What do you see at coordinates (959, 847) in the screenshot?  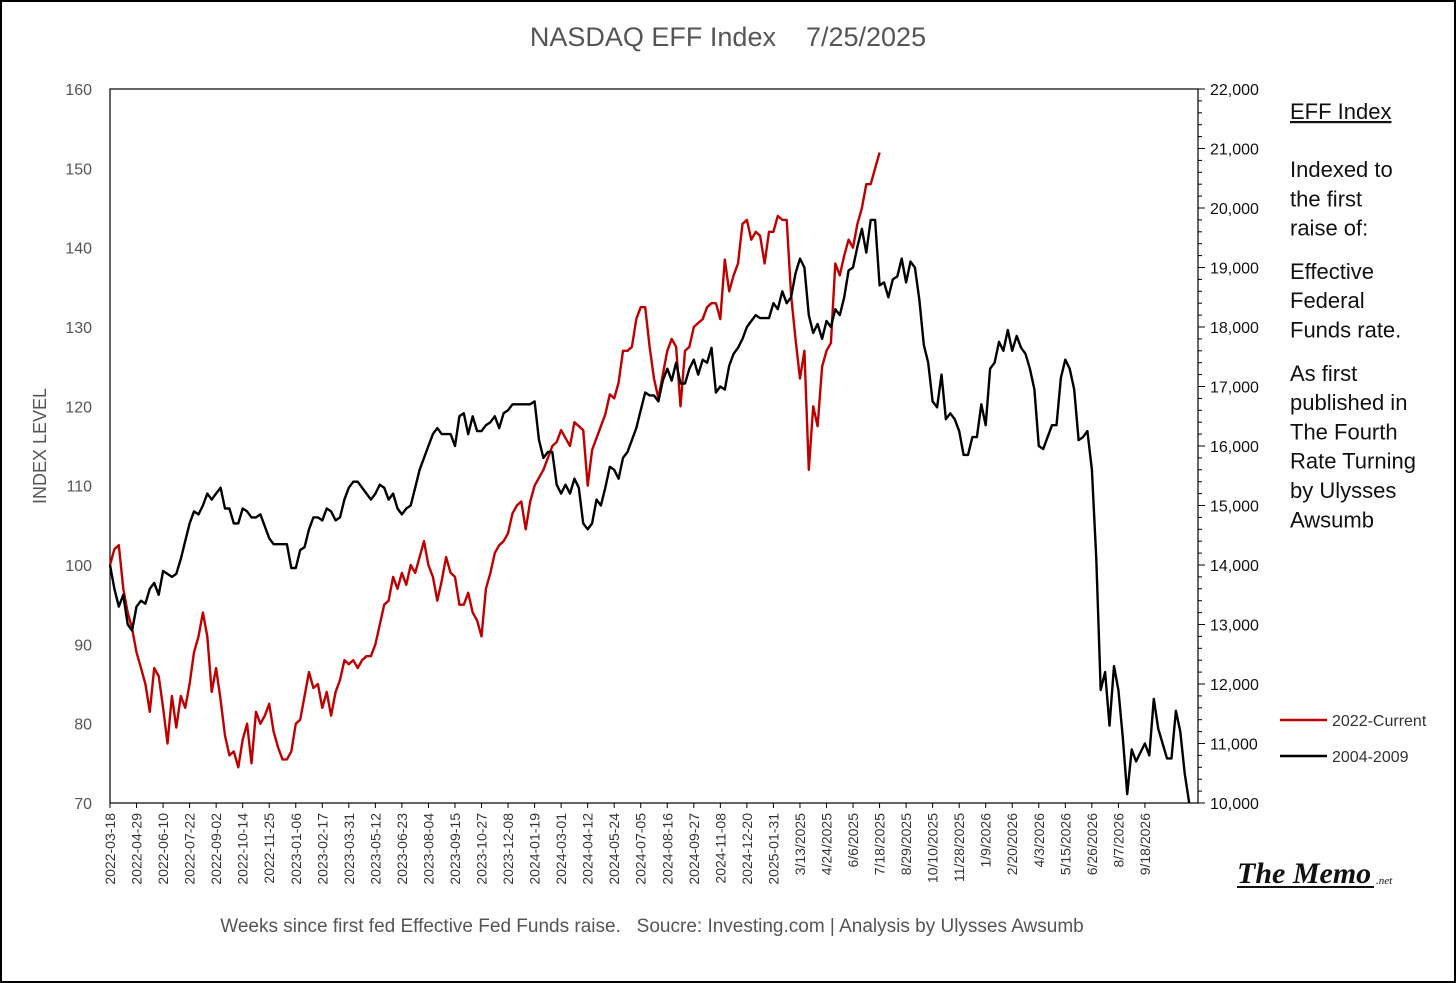 I see `x-tick-label: 11/28/2025` at bounding box center [959, 847].